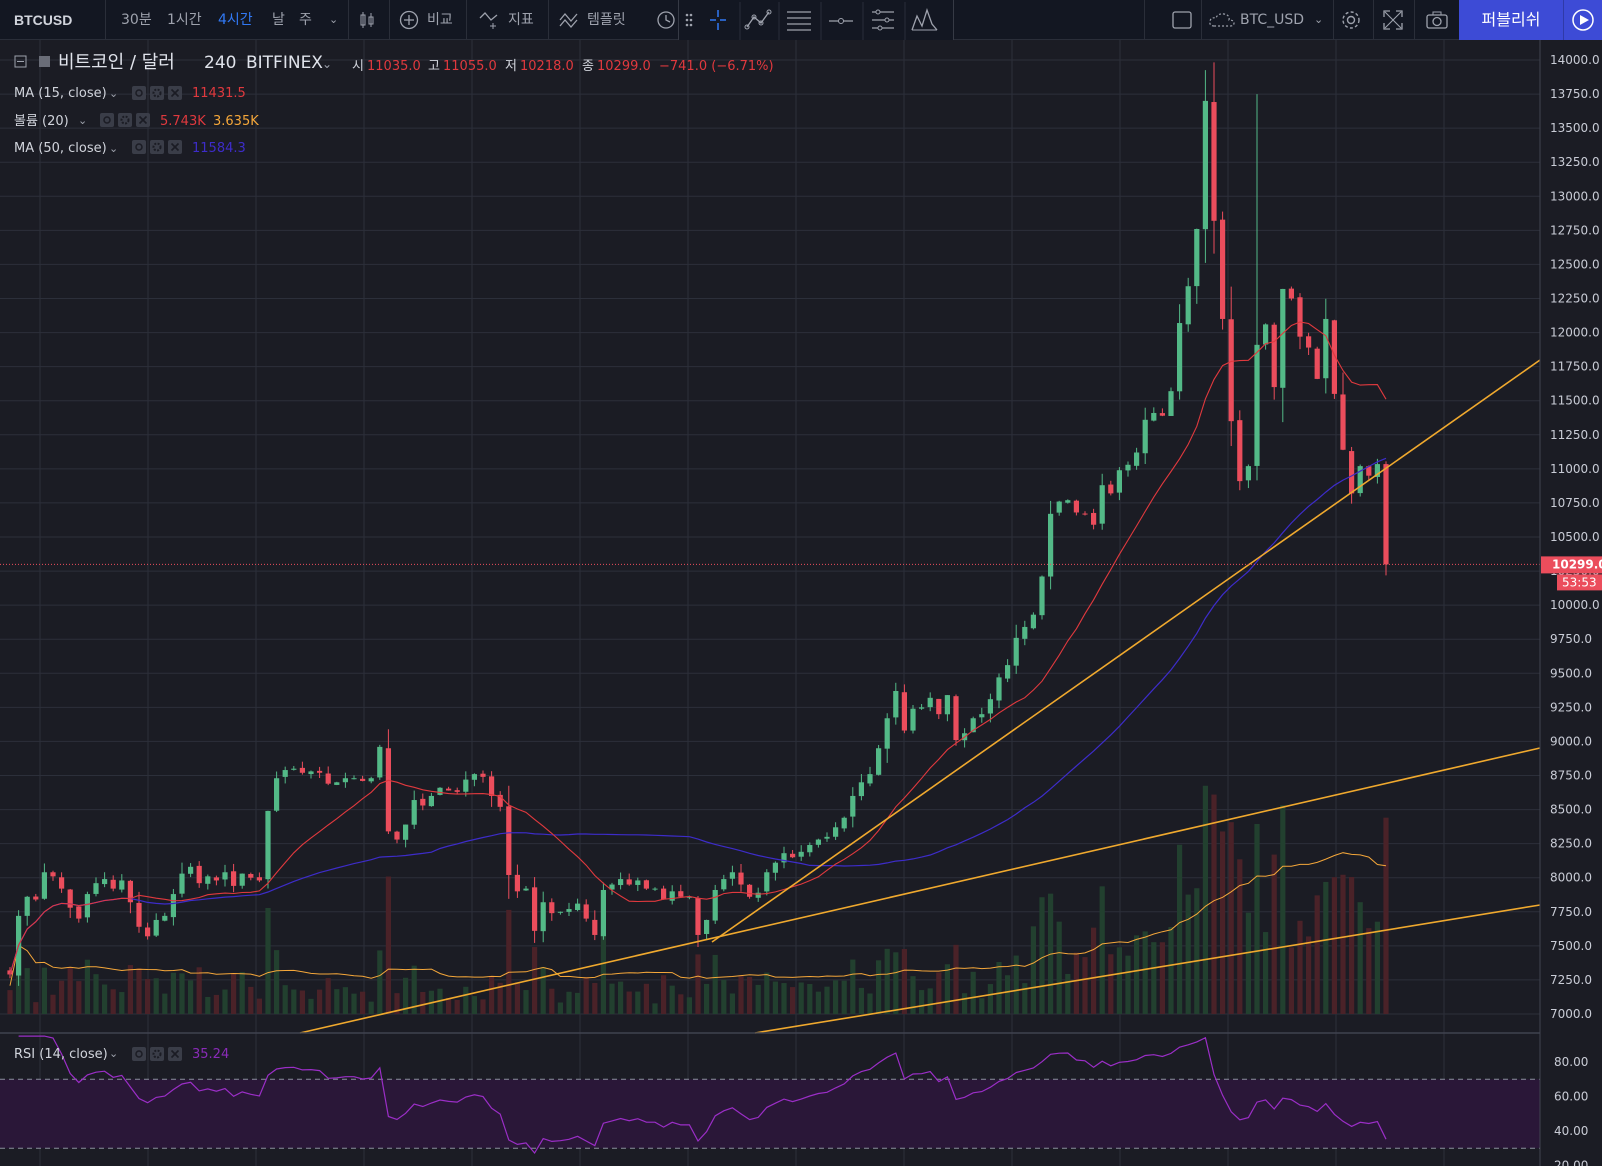  I want to click on templates-icon, so click(571, 20).